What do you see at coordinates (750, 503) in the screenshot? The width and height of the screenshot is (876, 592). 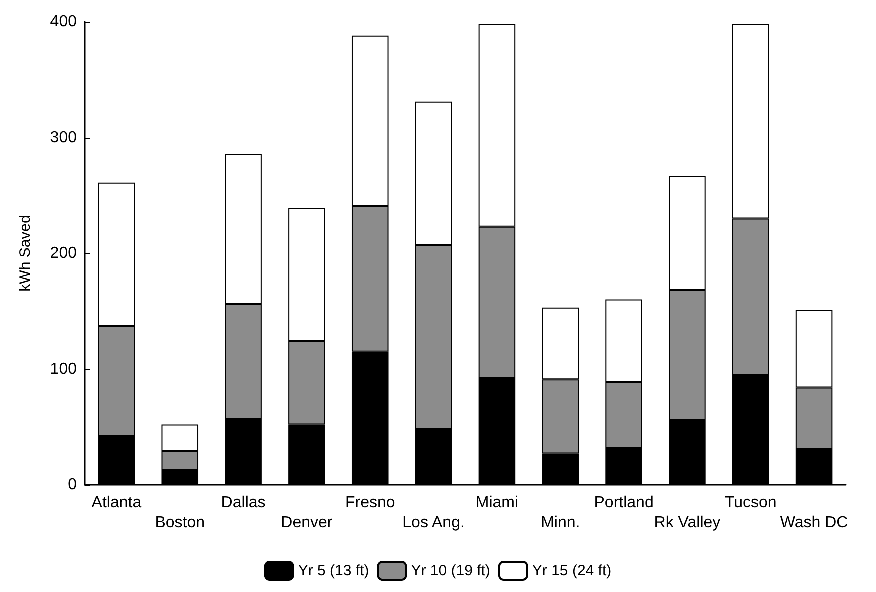 I see `x-tick-label: Tucson` at bounding box center [750, 503].